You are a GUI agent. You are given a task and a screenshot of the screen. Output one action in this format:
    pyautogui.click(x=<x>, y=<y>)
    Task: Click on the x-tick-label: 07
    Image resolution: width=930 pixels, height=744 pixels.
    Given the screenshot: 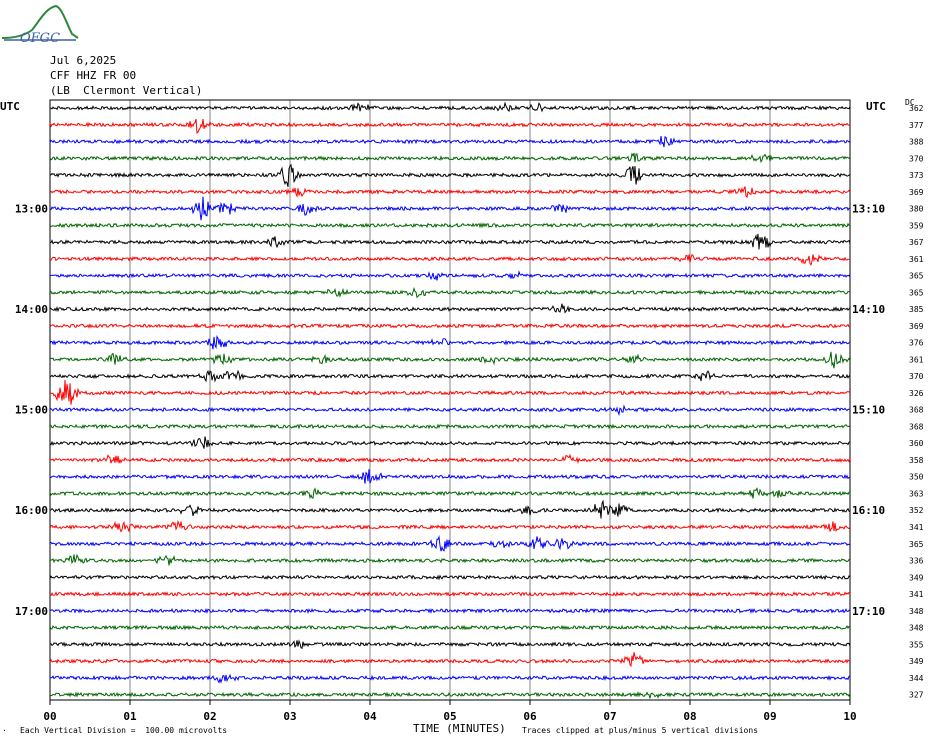 What is the action you would take?
    pyautogui.click(x=609, y=716)
    